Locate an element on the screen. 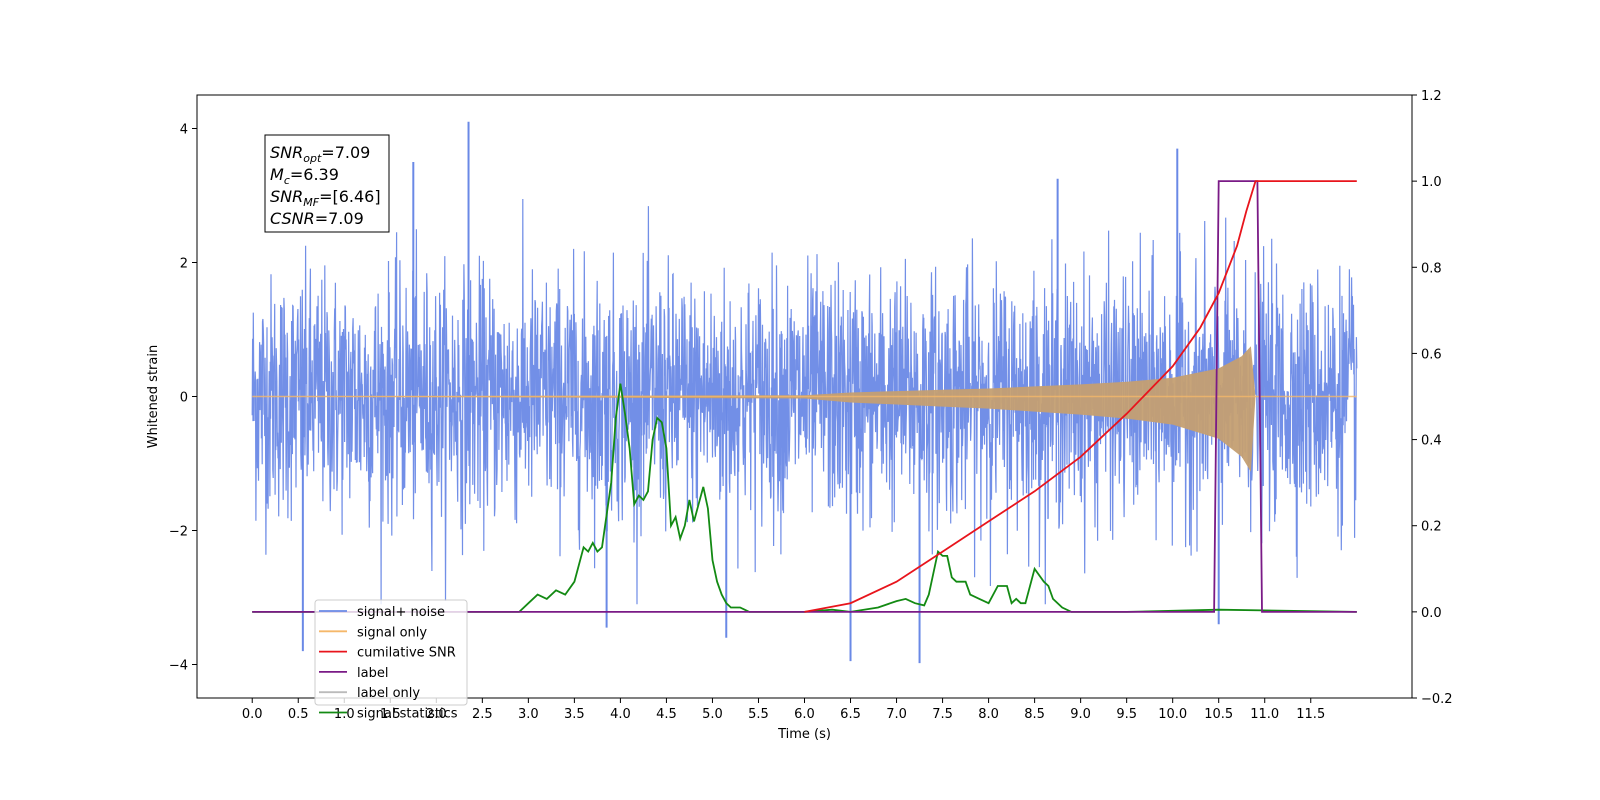  annotation-variable: M is located at coordinates (277, 174).